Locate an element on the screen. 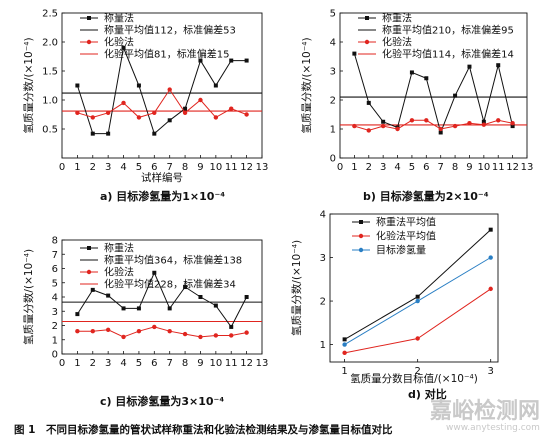 This screenshot has width=548, height=444. legend-label: 化验法平均值 is located at coordinates (406, 236).